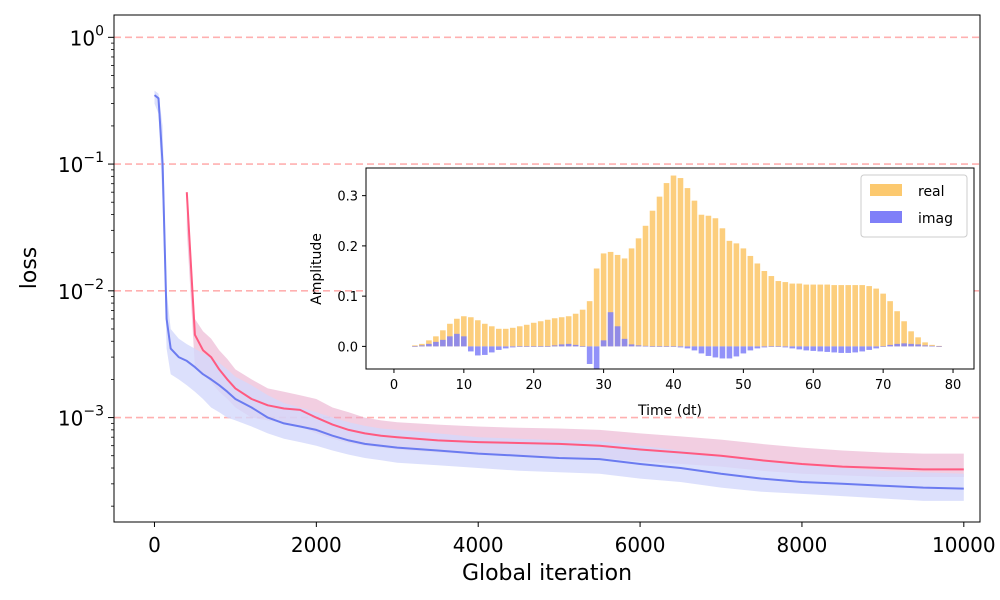 The height and width of the screenshot is (600, 1000). I want to click on inset-x-tick-label: 40, so click(673, 385).